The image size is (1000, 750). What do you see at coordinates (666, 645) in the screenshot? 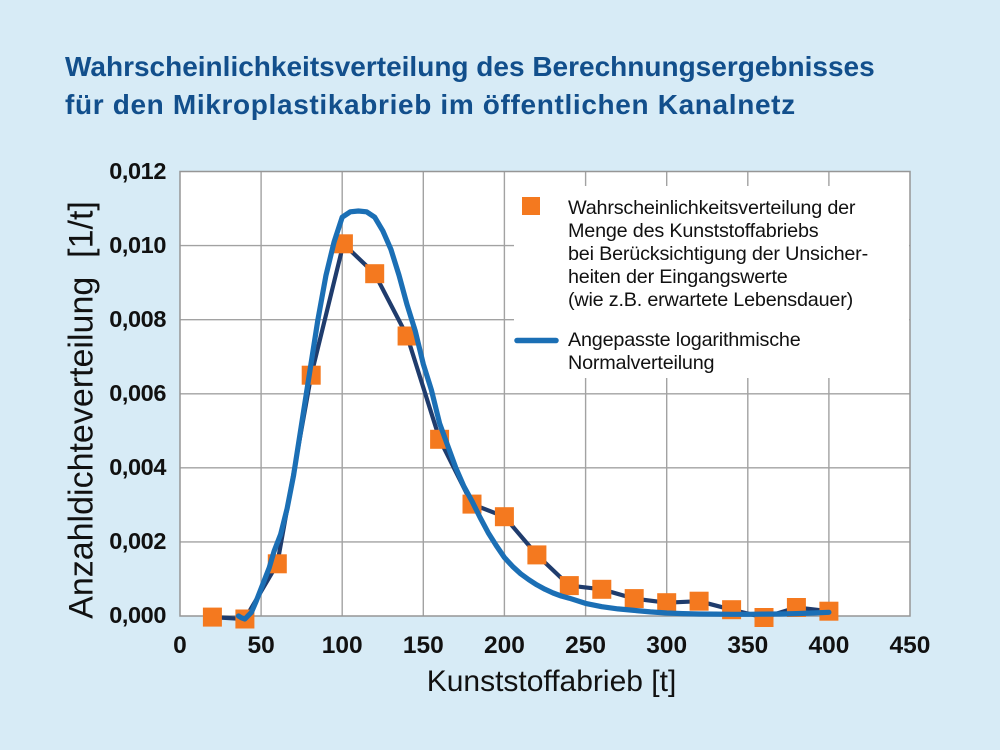
I see `svg-text: 300` at bounding box center [666, 645].